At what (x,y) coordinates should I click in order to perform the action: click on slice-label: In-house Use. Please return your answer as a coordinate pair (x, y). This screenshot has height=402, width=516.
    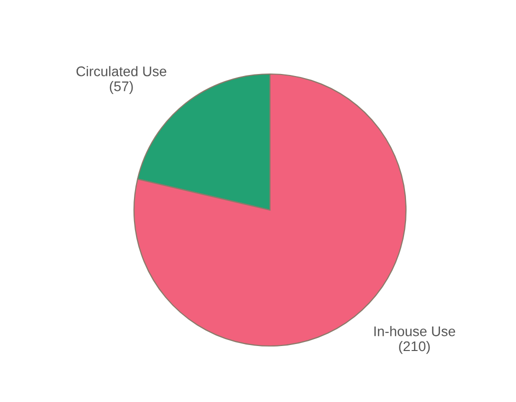
    Looking at the image, I should click on (415, 331).